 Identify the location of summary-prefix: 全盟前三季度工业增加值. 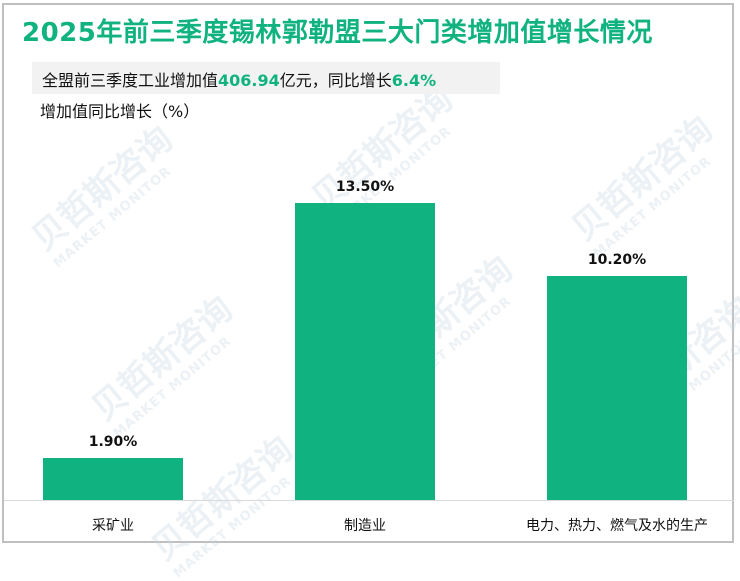
(130, 80).